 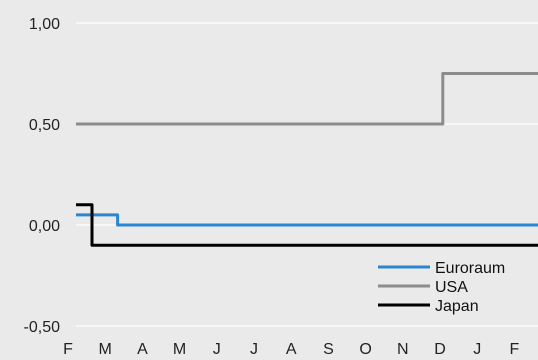 What do you see at coordinates (457, 306) in the screenshot?
I see `legend-label-japan: Japan` at bounding box center [457, 306].